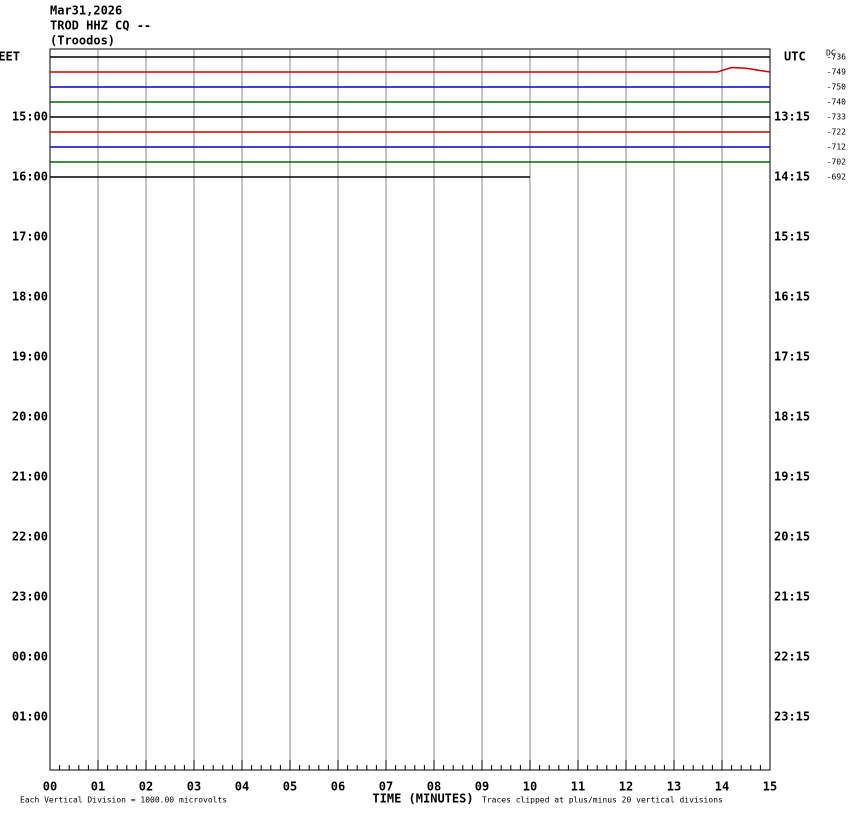  Describe the element at coordinates (836, 102) in the screenshot. I see `dc-label: -740` at that location.